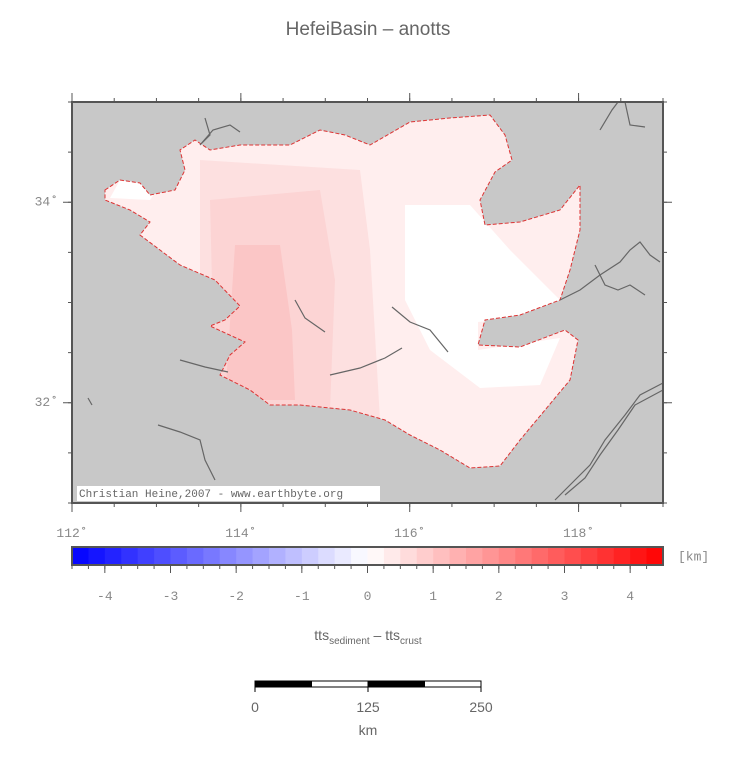 The height and width of the screenshot is (757, 731). What do you see at coordinates (368, 596) in the screenshot?
I see `colorbar-tick-label: 0` at bounding box center [368, 596].